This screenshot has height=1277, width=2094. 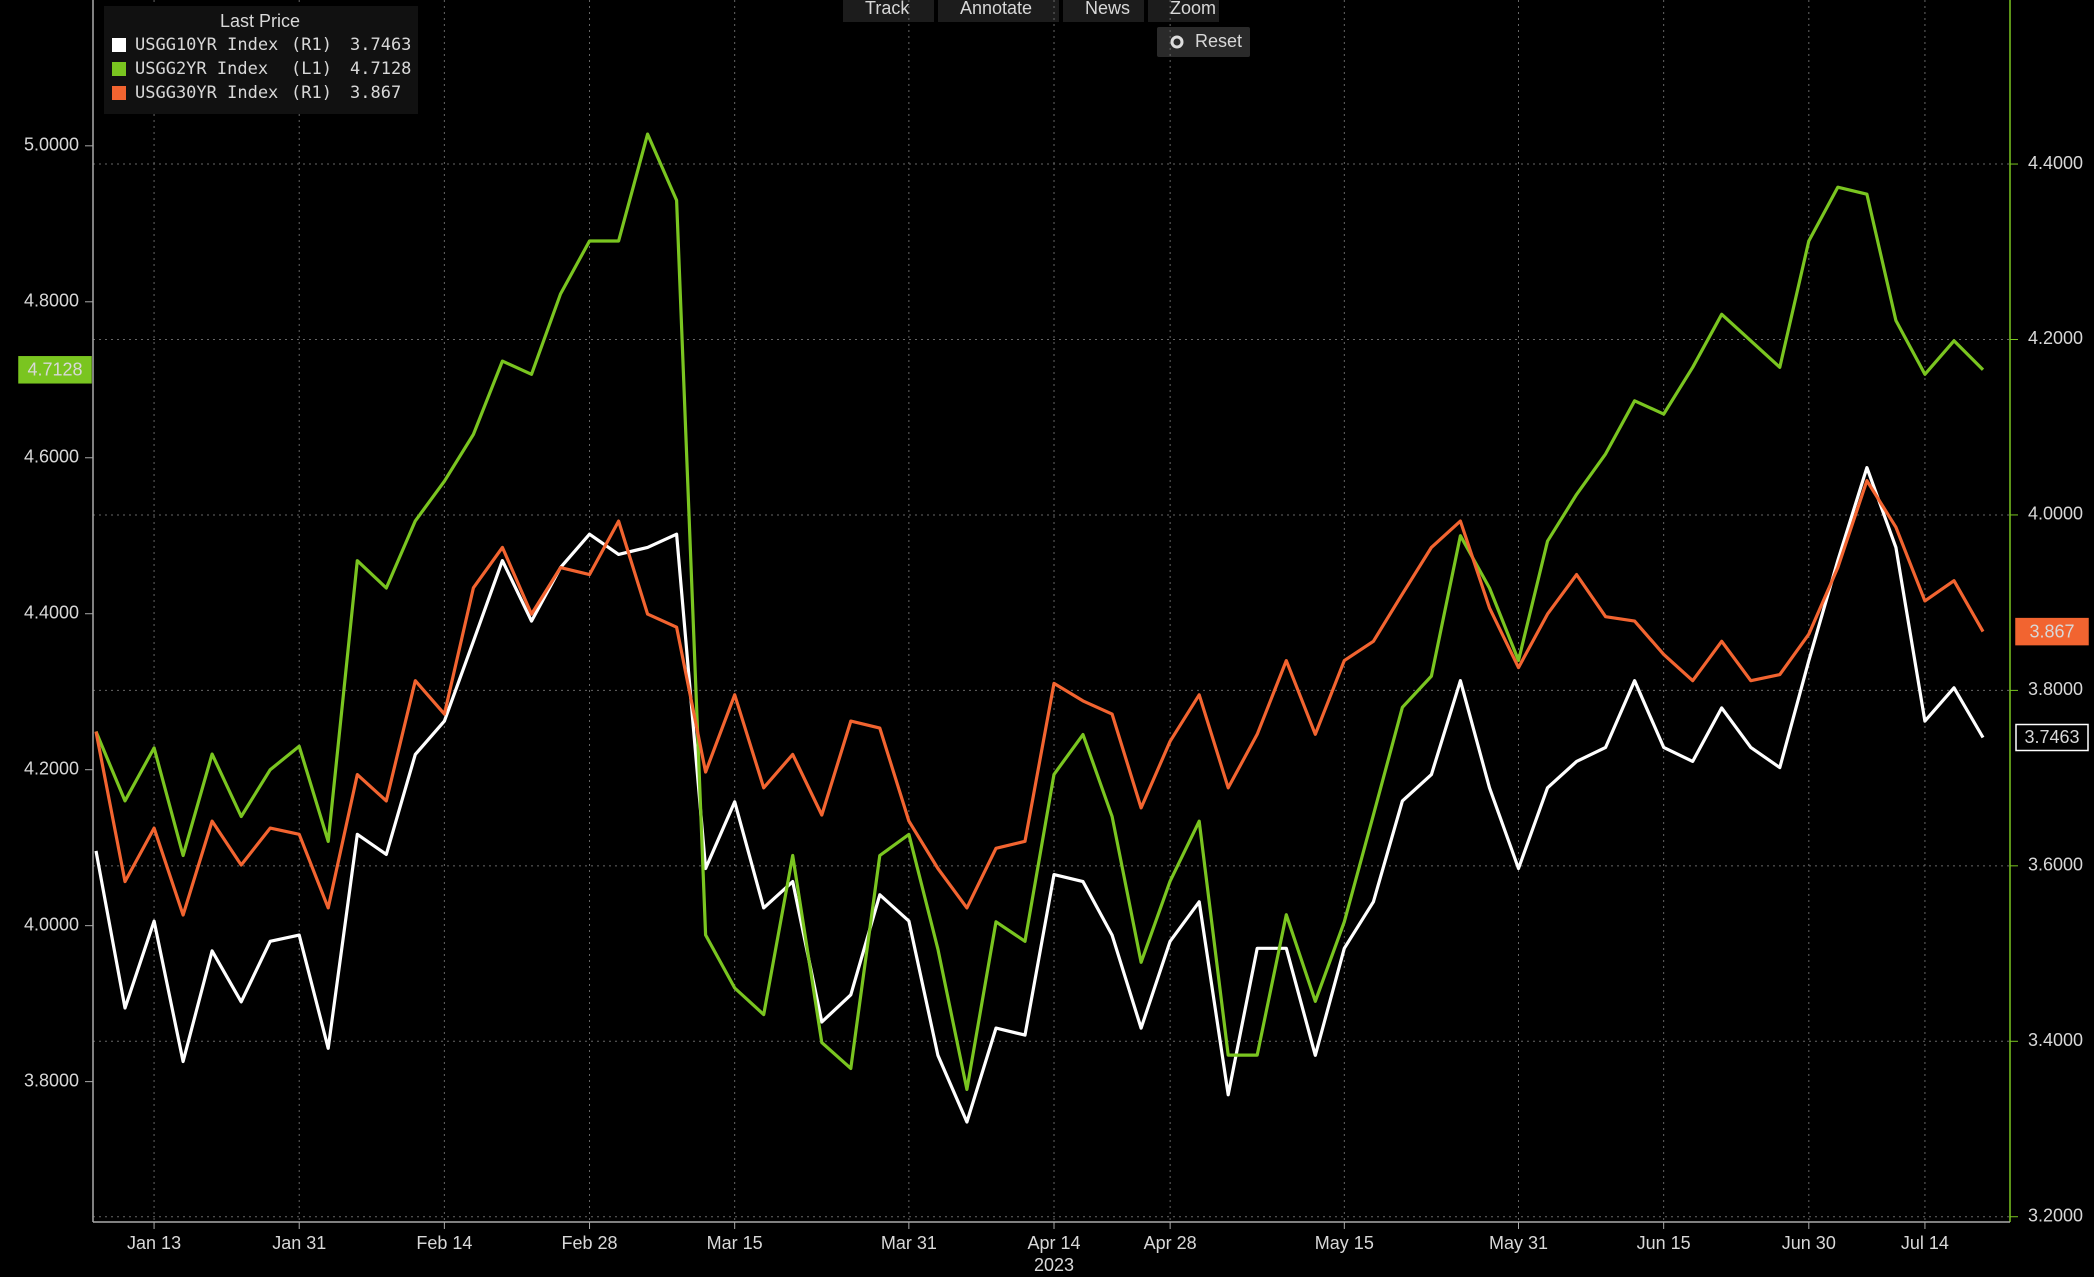 What do you see at coordinates (1107, 9) in the screenshot?
I see `toolbar-label: News` at bounding box center [1107, 9].